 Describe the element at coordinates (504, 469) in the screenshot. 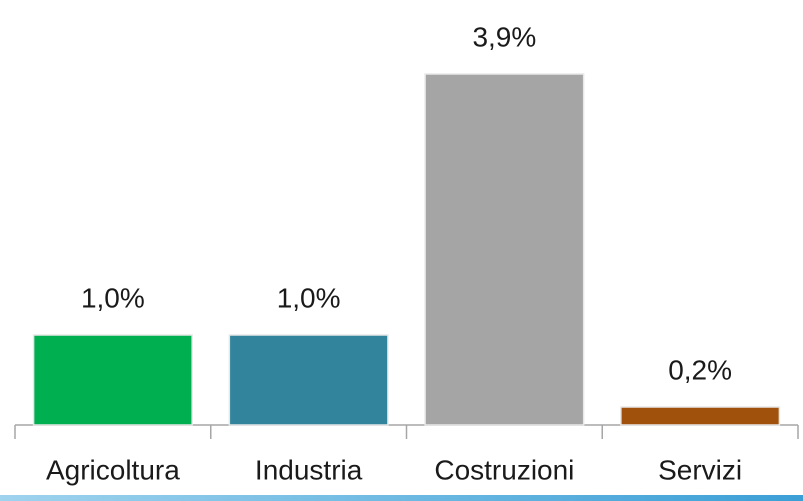

I see `x-tick-label: Costruzioni` at that location.